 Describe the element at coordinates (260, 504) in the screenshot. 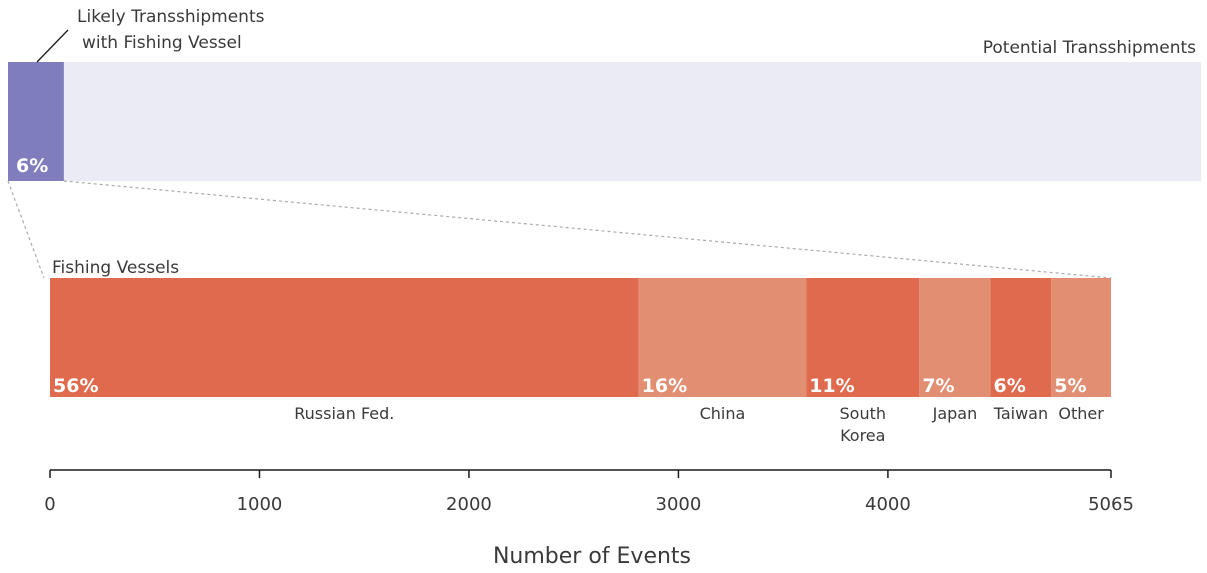

I see `x-tick-label-1: 1000` at that location.